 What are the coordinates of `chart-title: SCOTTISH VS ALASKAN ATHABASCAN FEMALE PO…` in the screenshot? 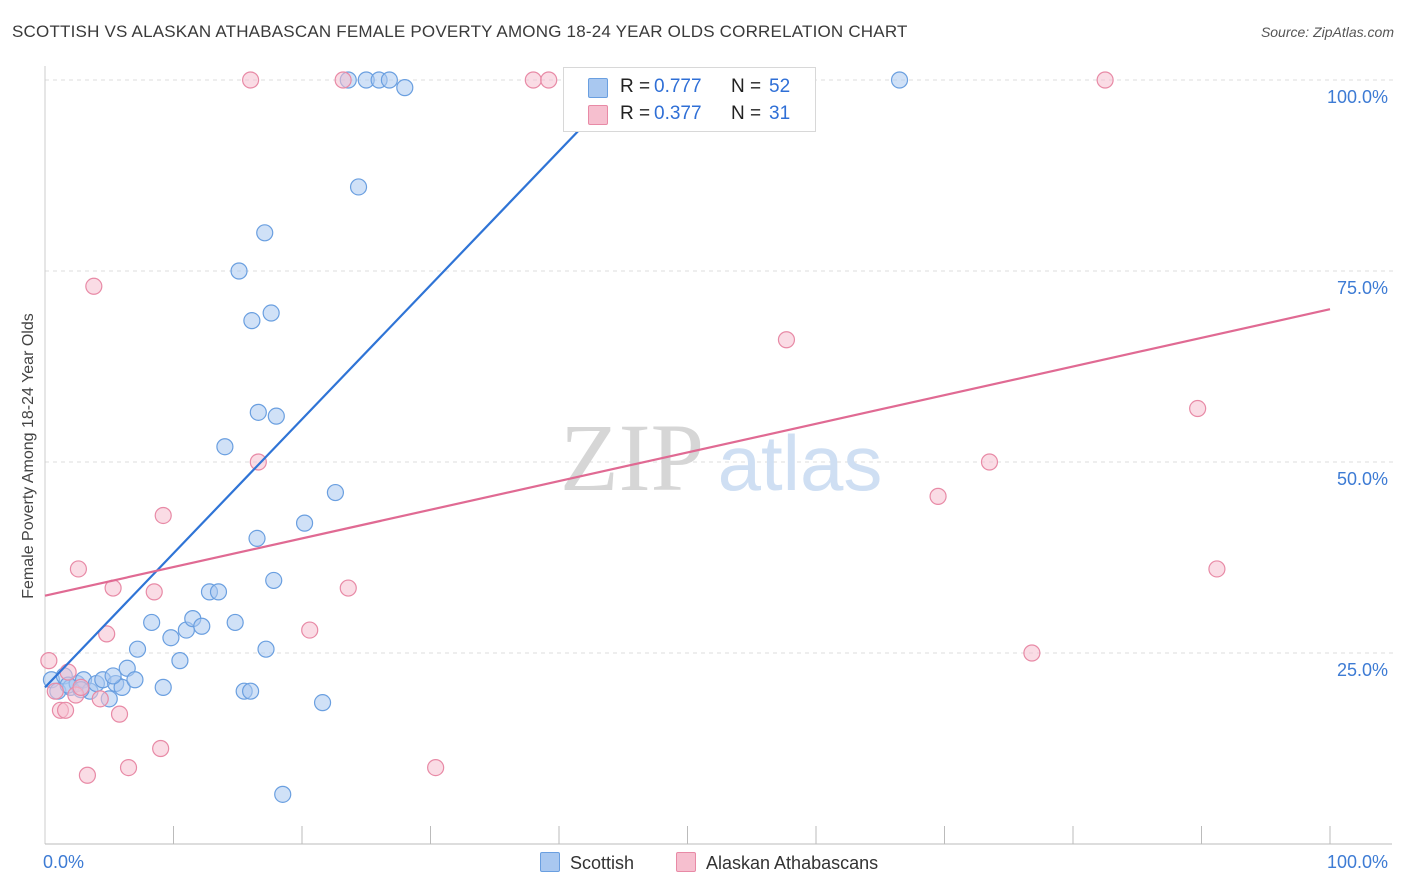 It's located at (460, 31).